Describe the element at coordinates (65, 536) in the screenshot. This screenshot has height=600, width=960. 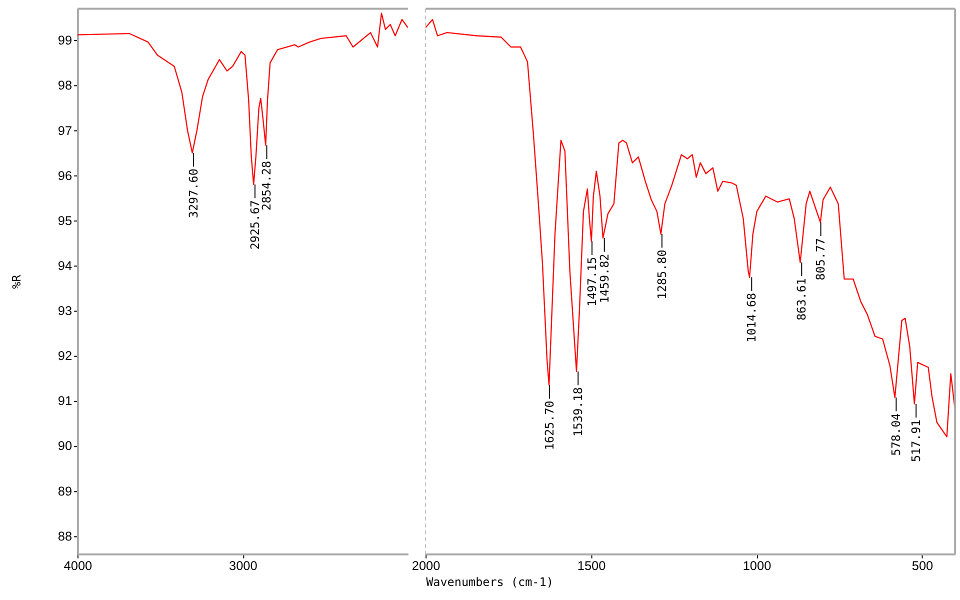
I see `y-tick-label: 88` at that location.